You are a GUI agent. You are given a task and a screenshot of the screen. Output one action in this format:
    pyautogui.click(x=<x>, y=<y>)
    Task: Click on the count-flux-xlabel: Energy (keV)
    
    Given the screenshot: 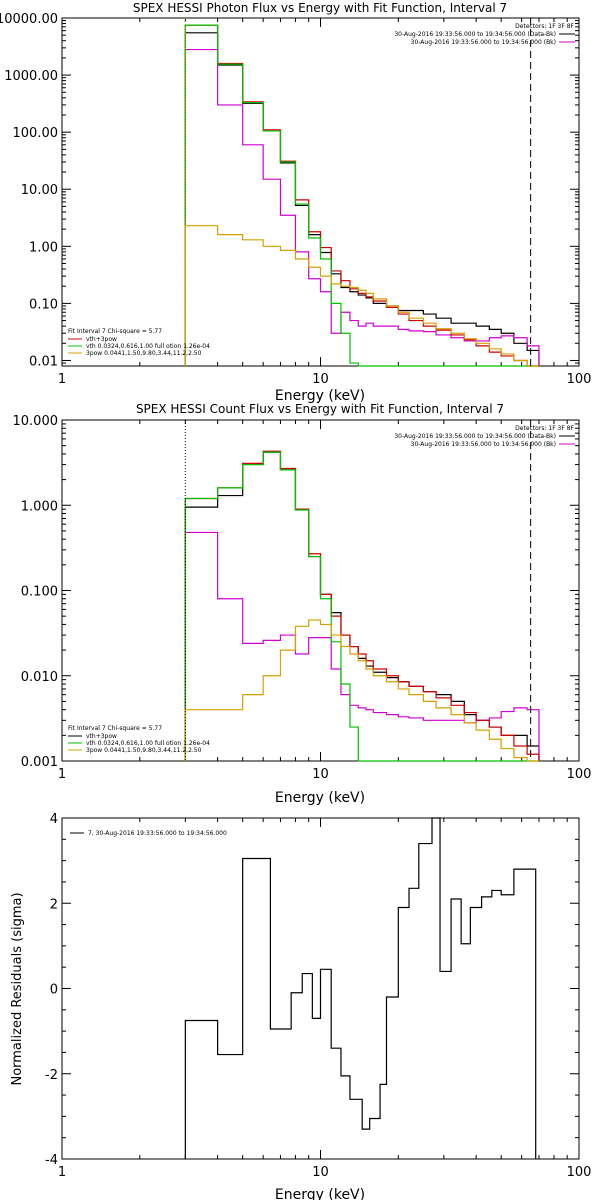 What is the action you would take?
    pyautogui.click(x=320, y=798)
    